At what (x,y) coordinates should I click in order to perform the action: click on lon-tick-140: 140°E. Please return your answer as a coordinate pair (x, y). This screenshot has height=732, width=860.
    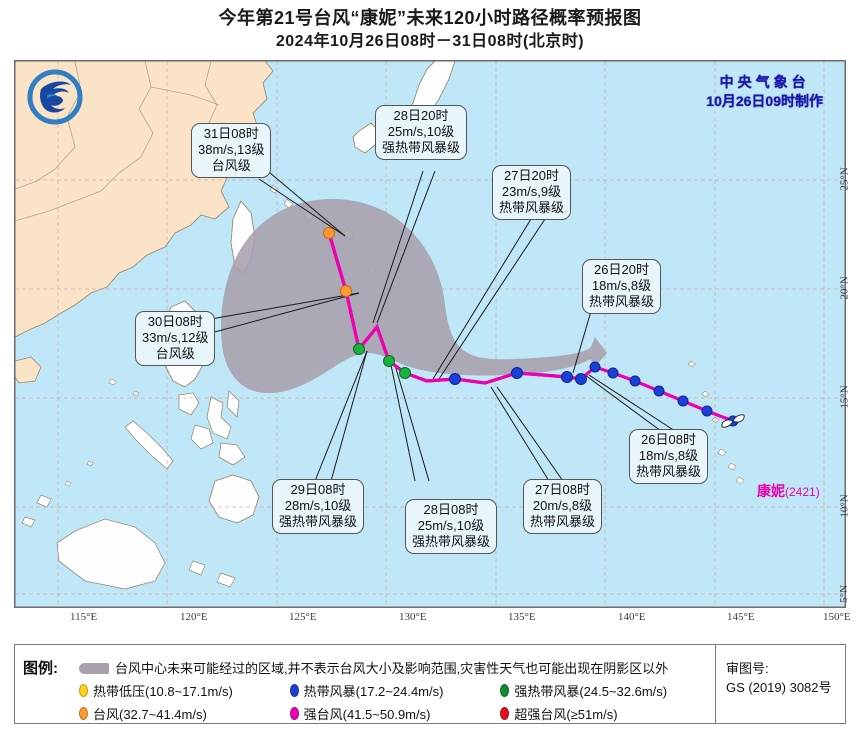
    Looking at the image, I should click on (632, 617).